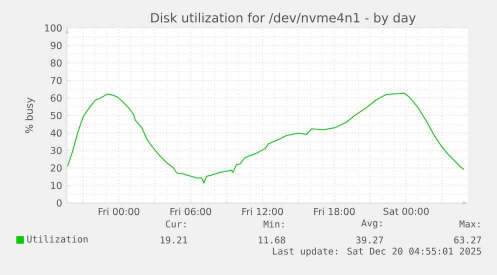 This screenshot has width=497, height=275. I want to click on text: 11.68, so click(272, 240).